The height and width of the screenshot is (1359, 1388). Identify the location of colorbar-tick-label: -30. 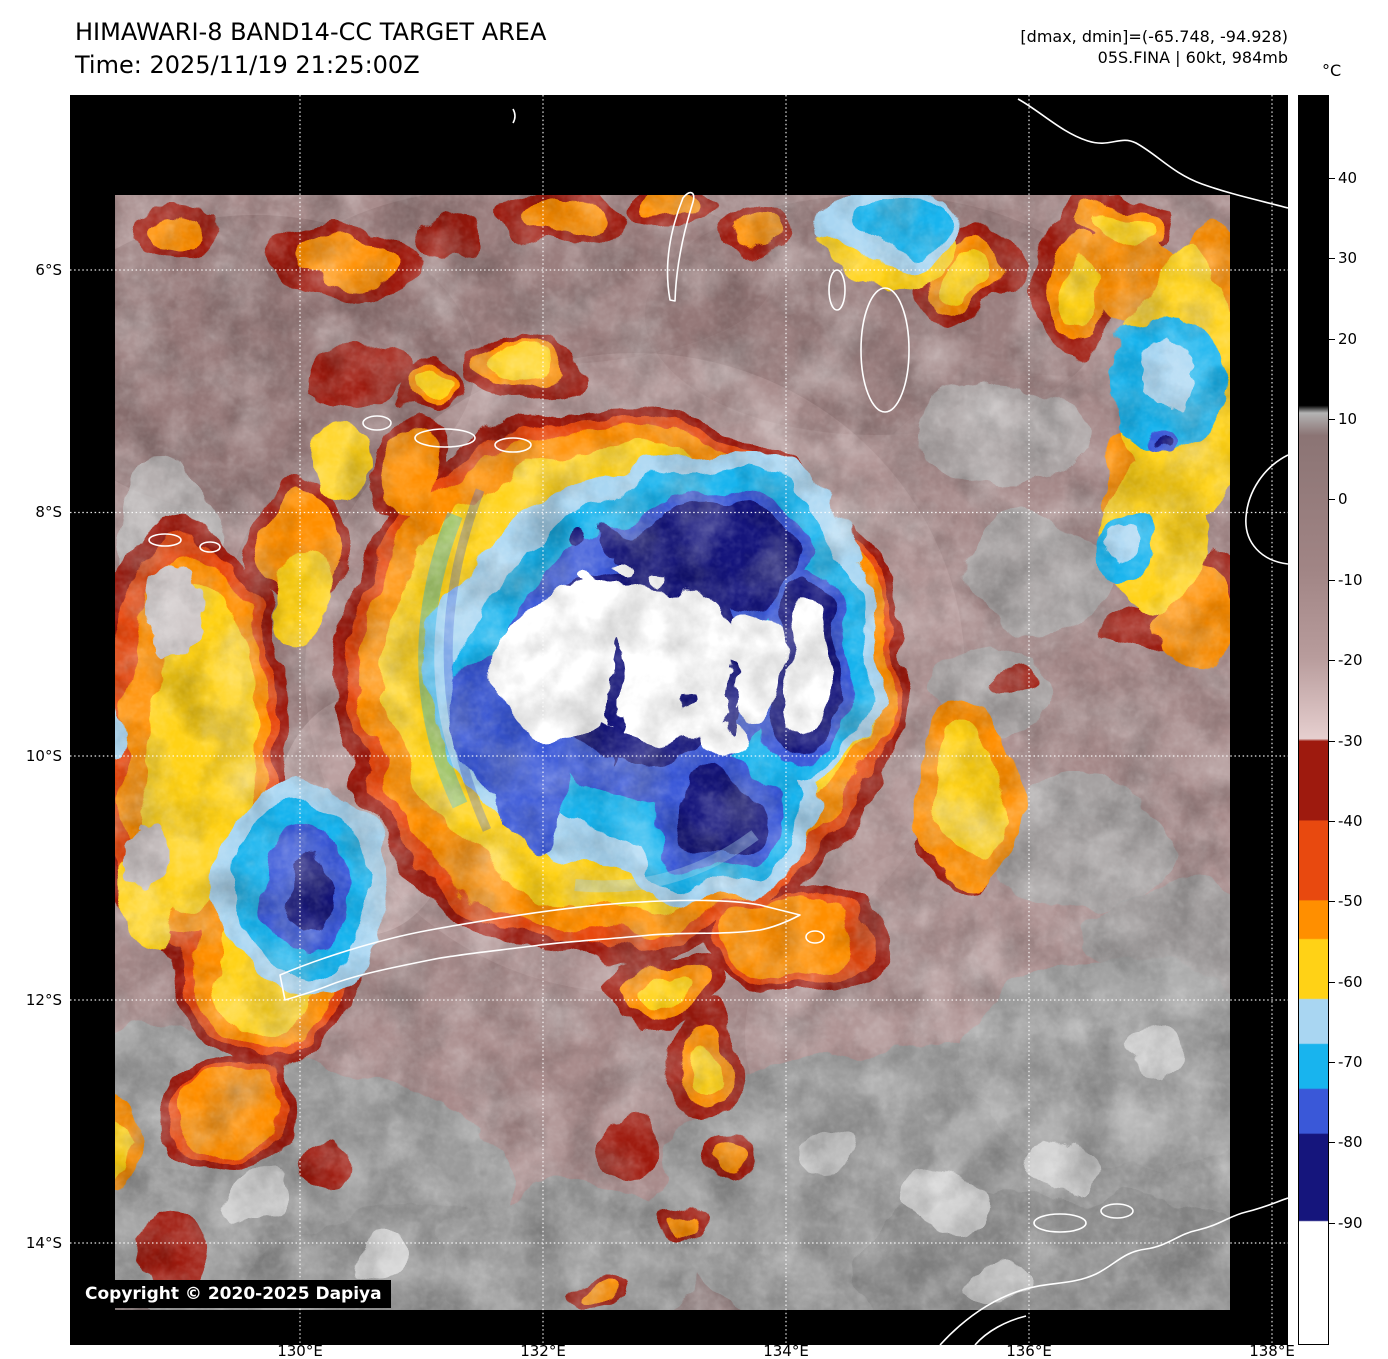
(1350, 741).